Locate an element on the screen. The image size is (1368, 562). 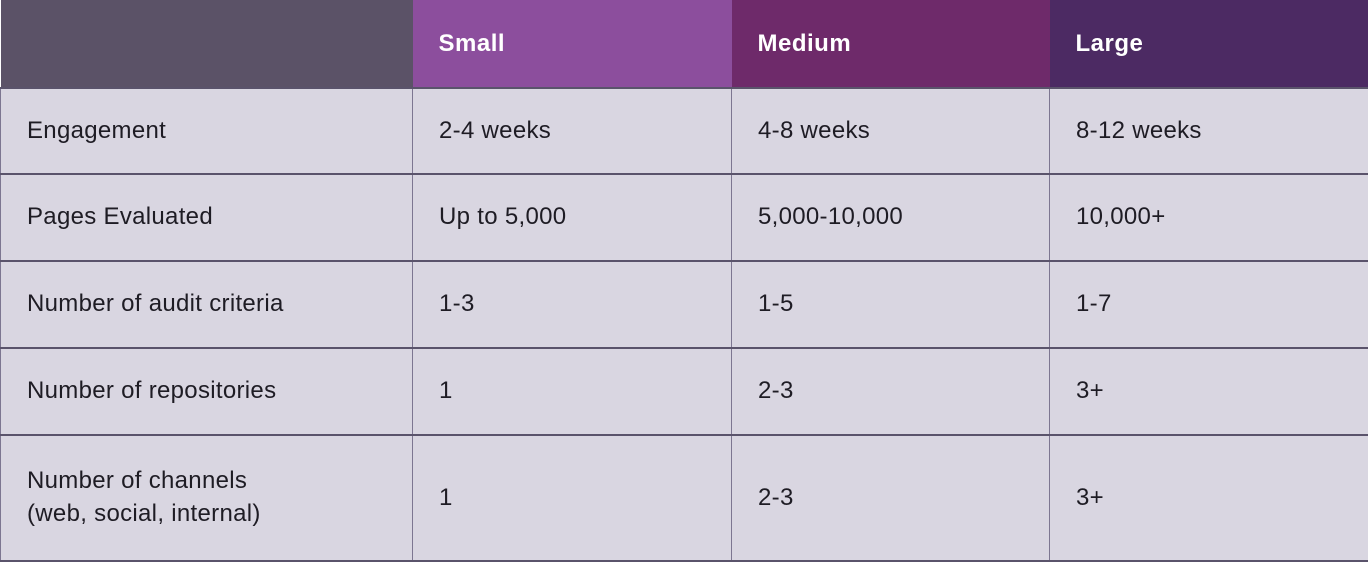
cell-channels-large: 3+ is located at coordinates (1208, 497).